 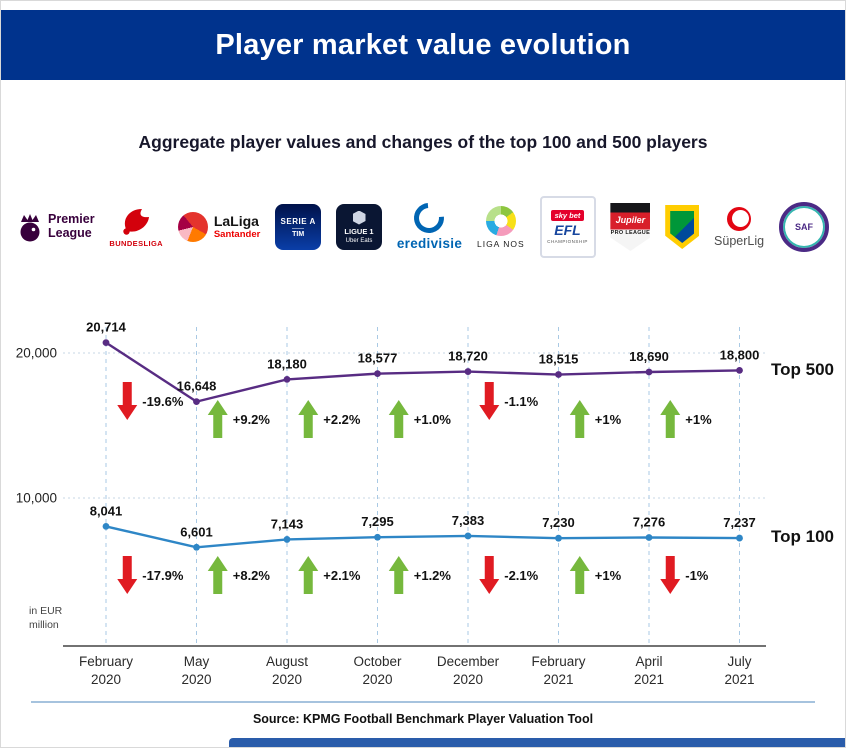 I want to click on value-label: 6,601, so click(x=196, y=531).